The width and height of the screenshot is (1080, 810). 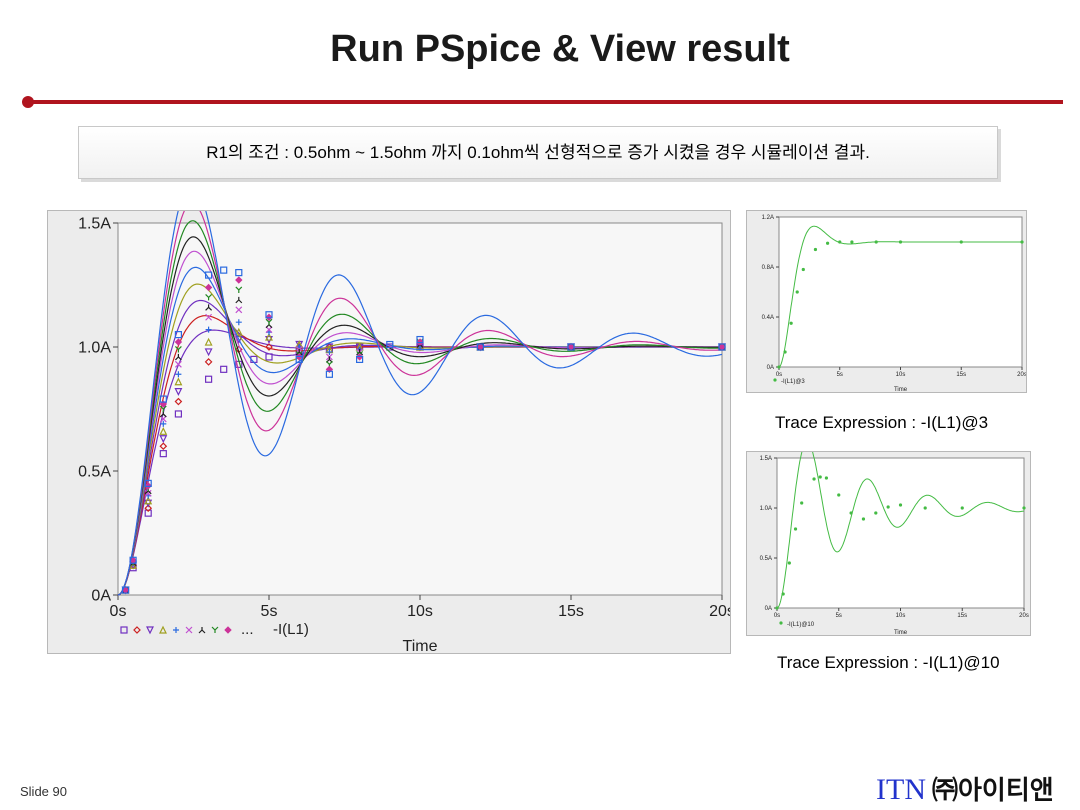 What do you see at coordinates (888, 662) in the screenshot?
I see `trace10-label: Trace Expression : -I(L1)@10` at bounding box center [888, 662].